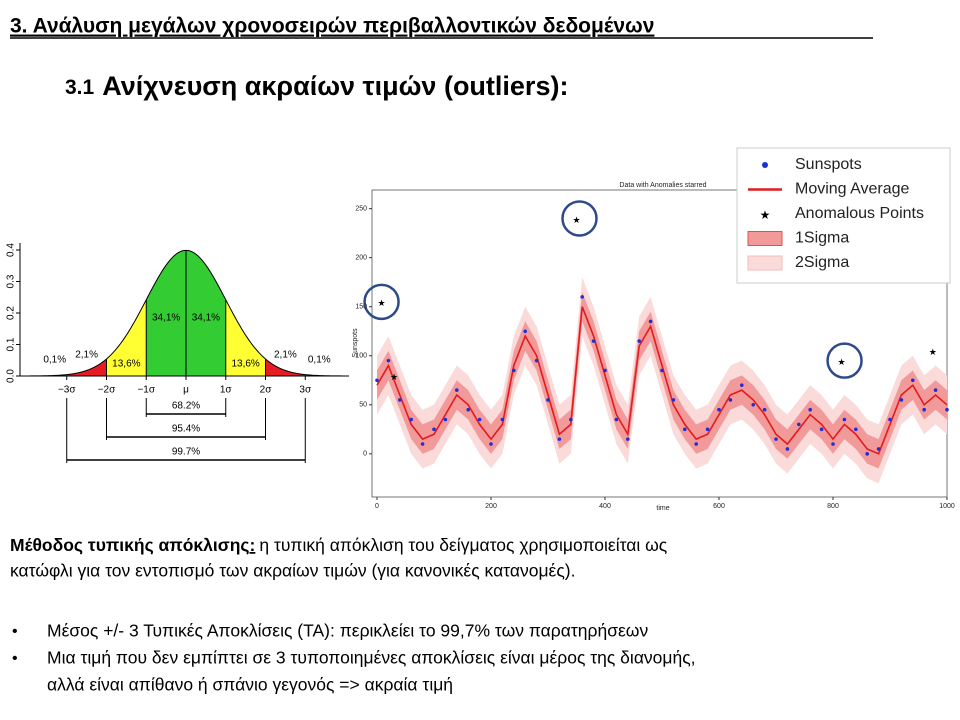  Describe the element at coordinates (11, 376) in the screenshot. I see `y-tick-label: 0.0` at that location.